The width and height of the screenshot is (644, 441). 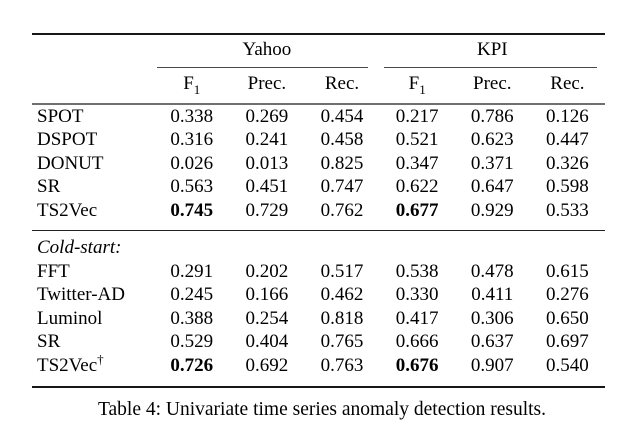 What do you see at coordinates (342, 215) in the screenshot?
I see `metric-cell: 0.762` at bounding box center [342, 215].